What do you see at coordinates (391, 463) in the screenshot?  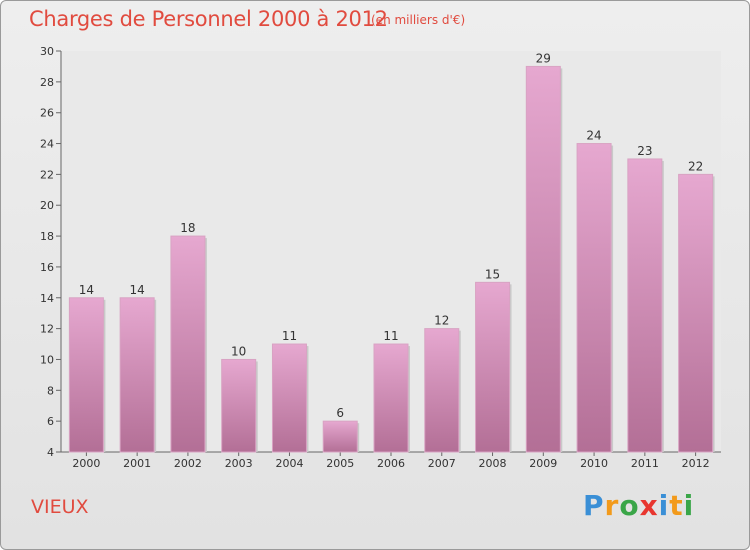 I see `x-tick-label: 2006` at bounding box center [391, 463].